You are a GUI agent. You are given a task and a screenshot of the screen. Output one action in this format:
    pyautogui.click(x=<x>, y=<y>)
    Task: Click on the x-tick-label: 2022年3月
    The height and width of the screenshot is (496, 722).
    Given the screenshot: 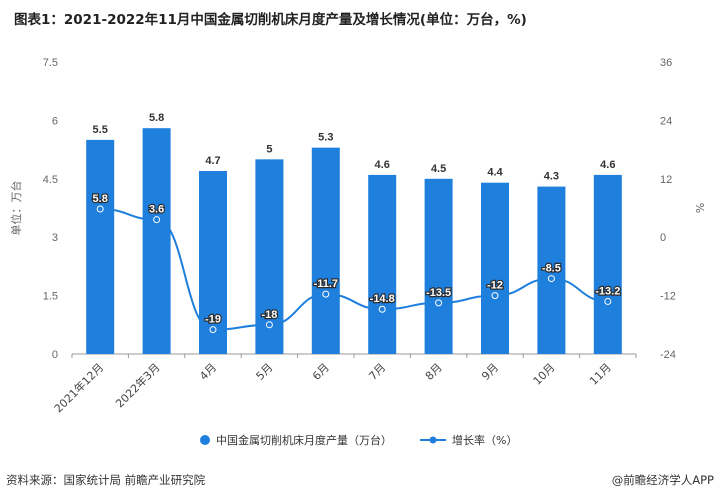 What is the action you would take?
    pyautogui.click(x=138, y=385)
    